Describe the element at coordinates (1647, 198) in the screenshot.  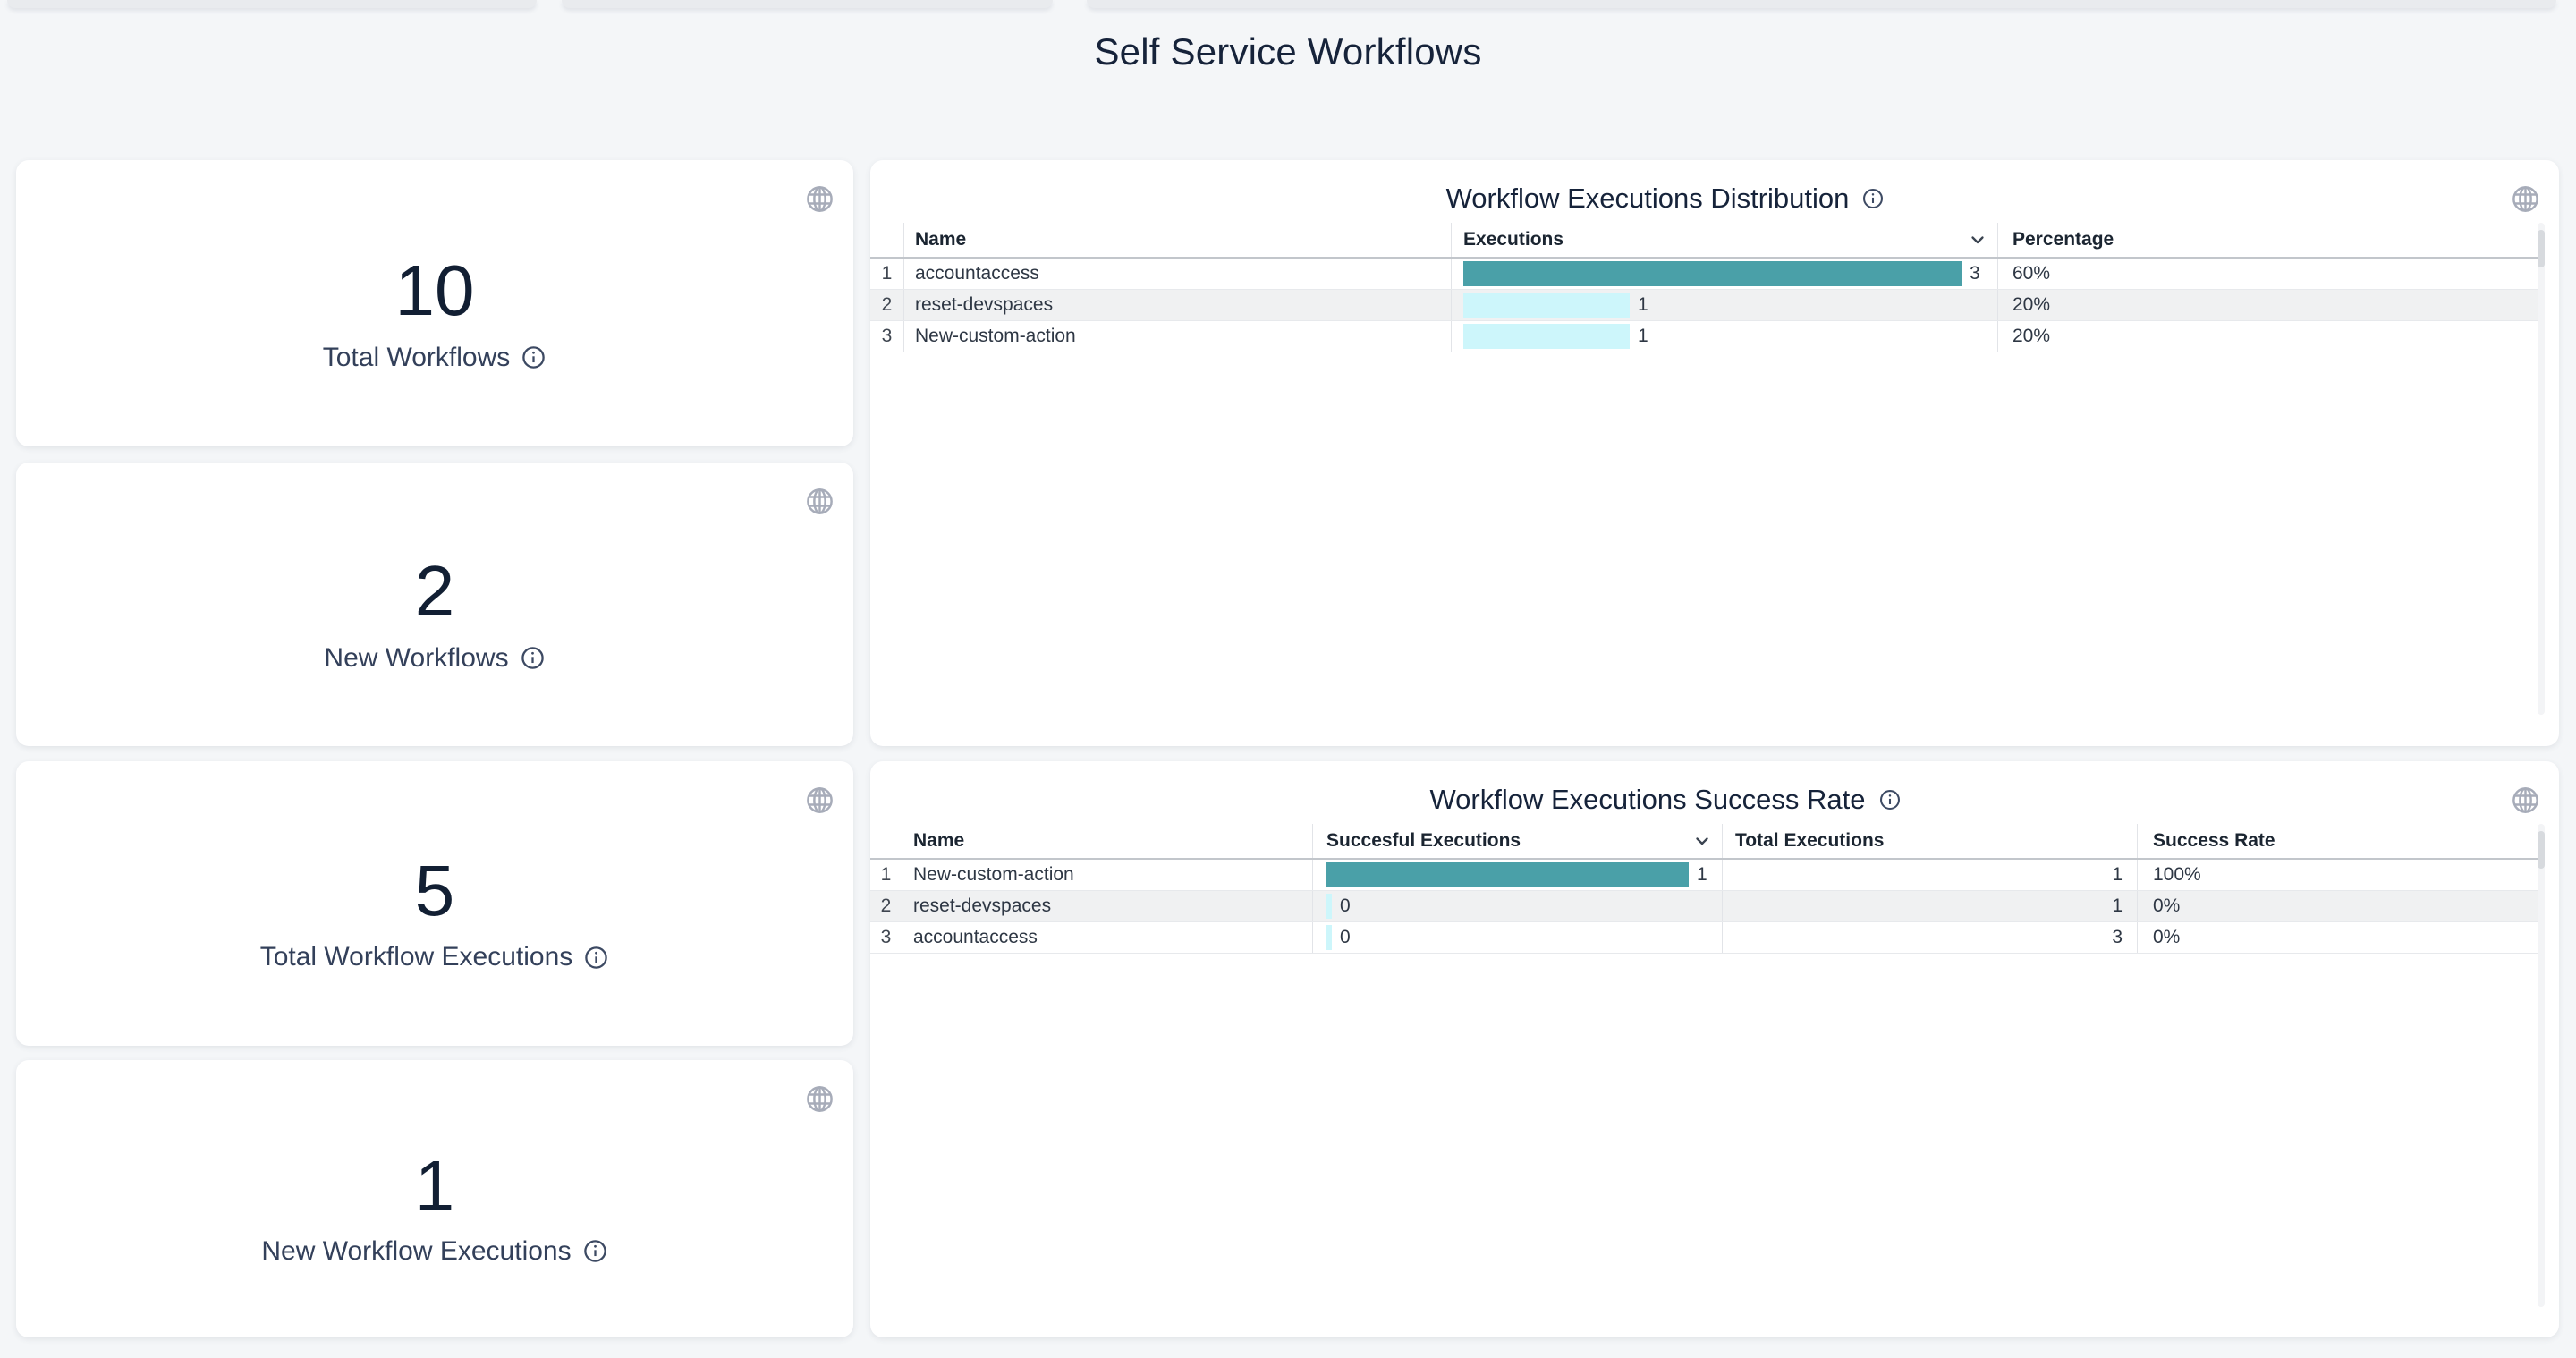
I see `panel-title: Workflow Executions Distribution` at that location.